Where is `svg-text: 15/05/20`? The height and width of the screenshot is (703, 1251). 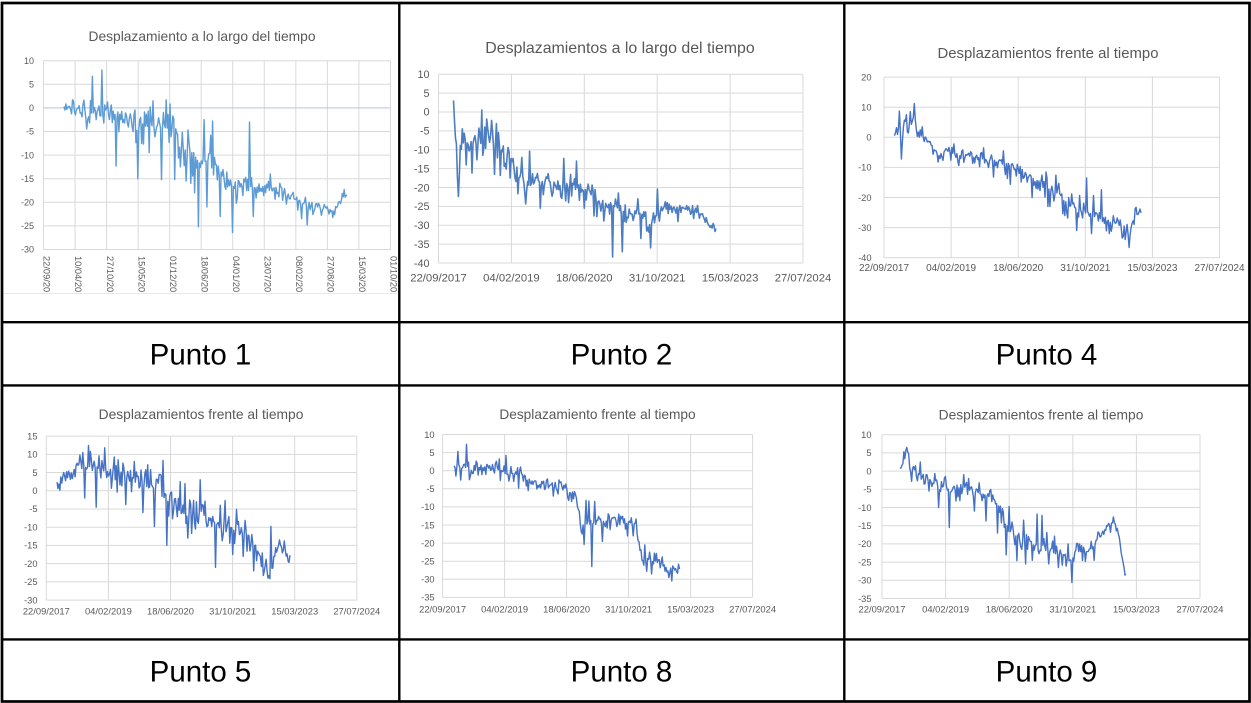
svg-text: 15/05/20 is located at coordinates (141, 274).